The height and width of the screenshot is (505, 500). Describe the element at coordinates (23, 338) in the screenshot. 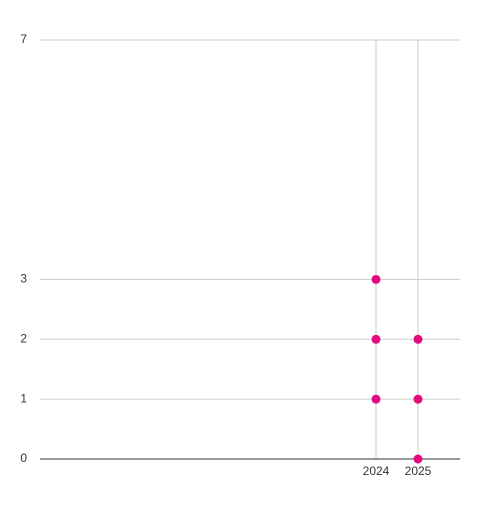

I see `y-tick-label: 2` at that location.